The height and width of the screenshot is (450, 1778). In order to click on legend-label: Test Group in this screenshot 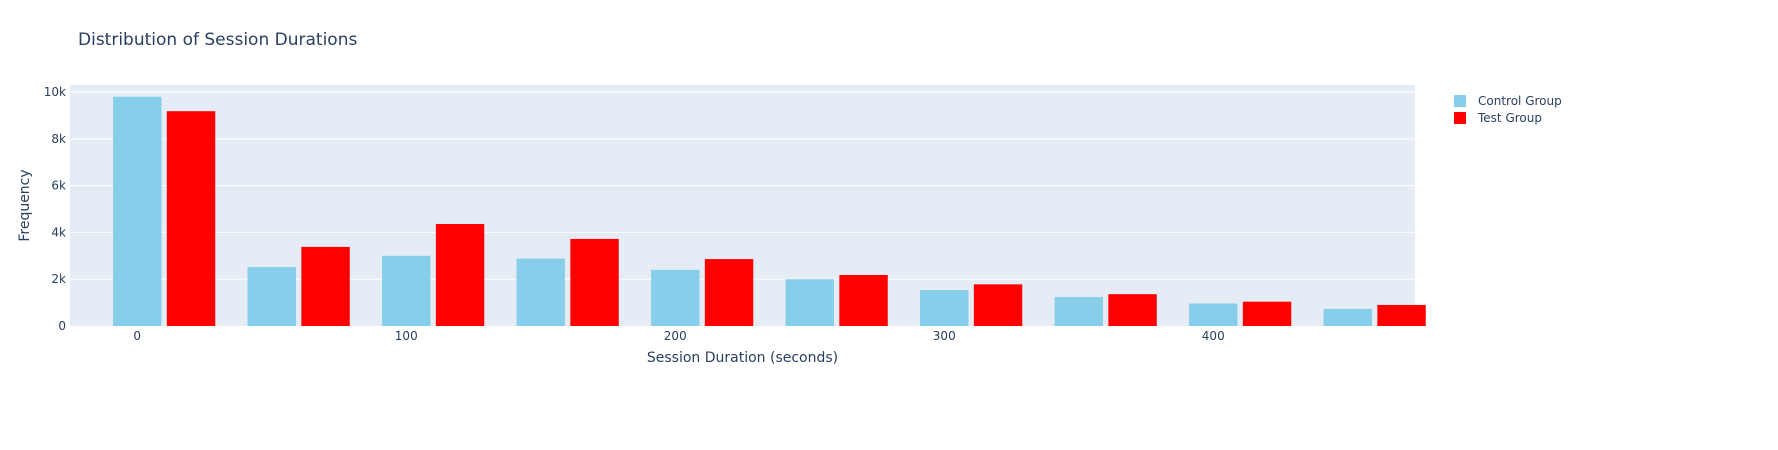, I will do `click(1509, 118)`.